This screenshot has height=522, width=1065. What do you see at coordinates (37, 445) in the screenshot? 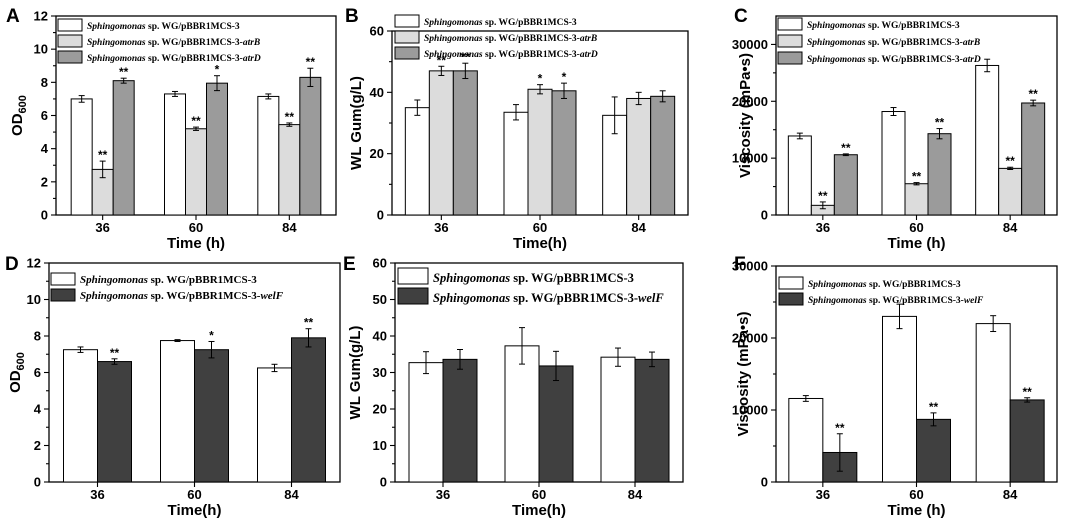
I see `y-tick-label: 2` at bounding box center [37, 445].